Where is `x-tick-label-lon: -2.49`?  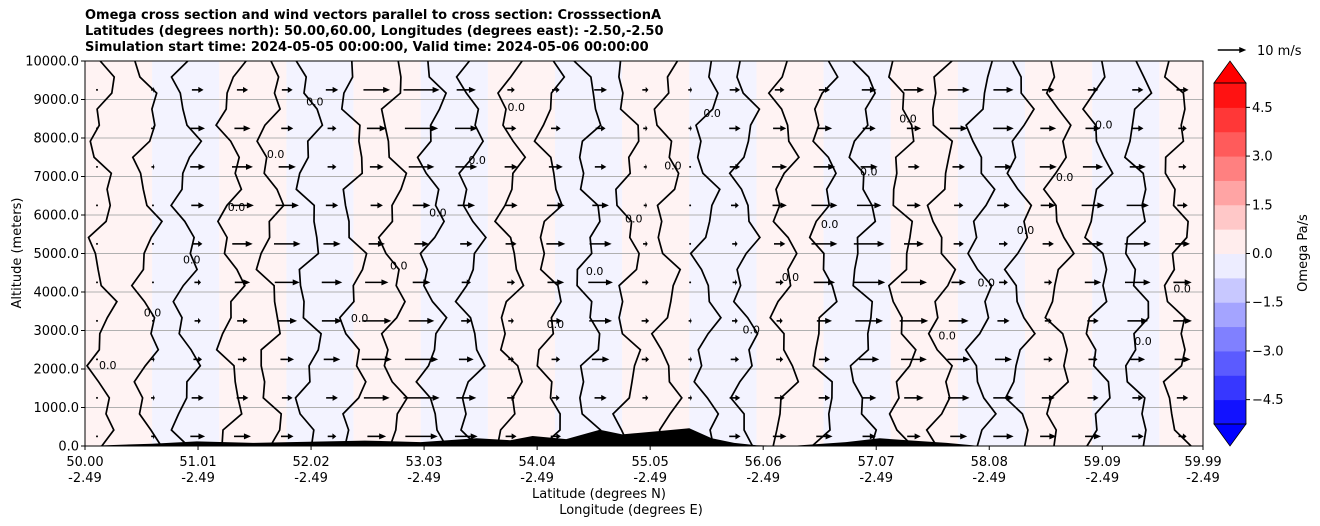
x-tick-label-lon: -2.49 is located at coordinates (1203, 478).